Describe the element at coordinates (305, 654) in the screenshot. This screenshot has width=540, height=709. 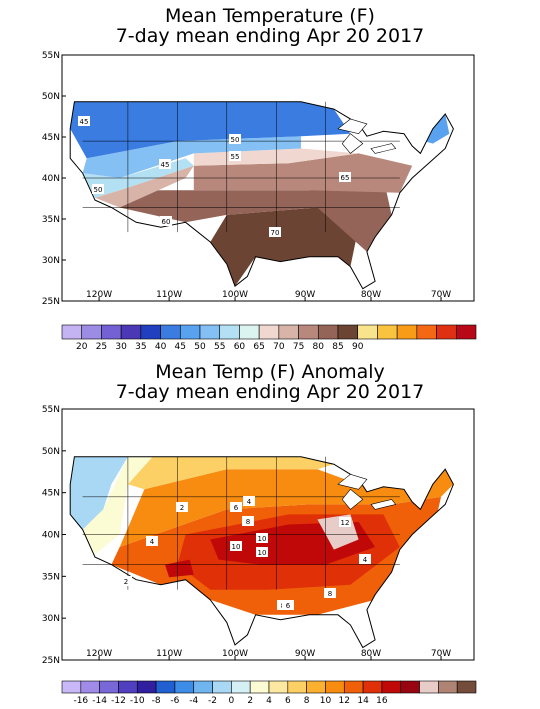
I see `lon-label: 90W` at that location.